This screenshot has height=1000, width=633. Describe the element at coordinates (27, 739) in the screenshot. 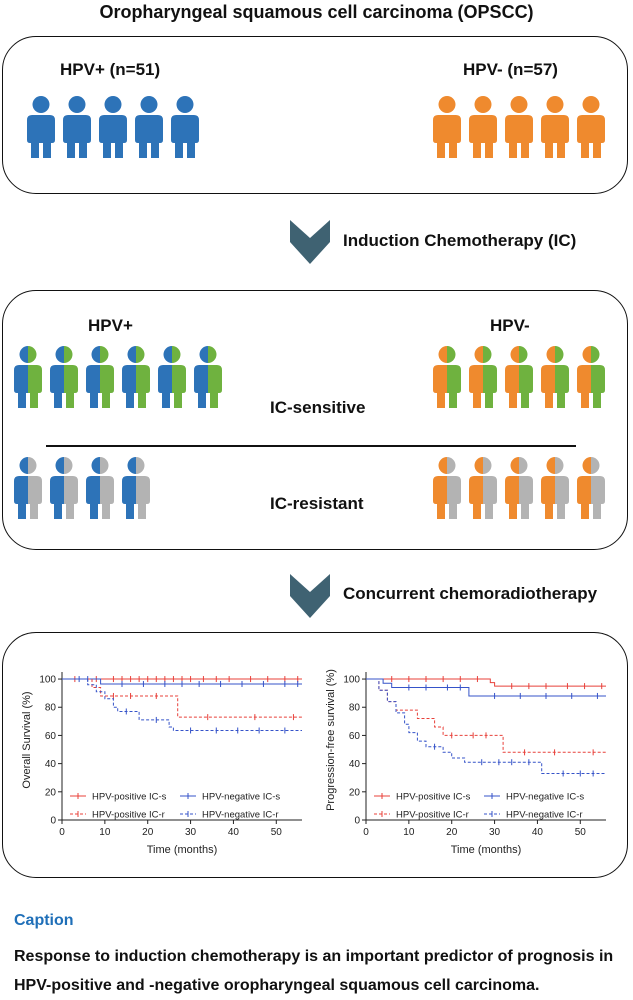

I see `y-axis-label: Overall Survival (%)` at that location.